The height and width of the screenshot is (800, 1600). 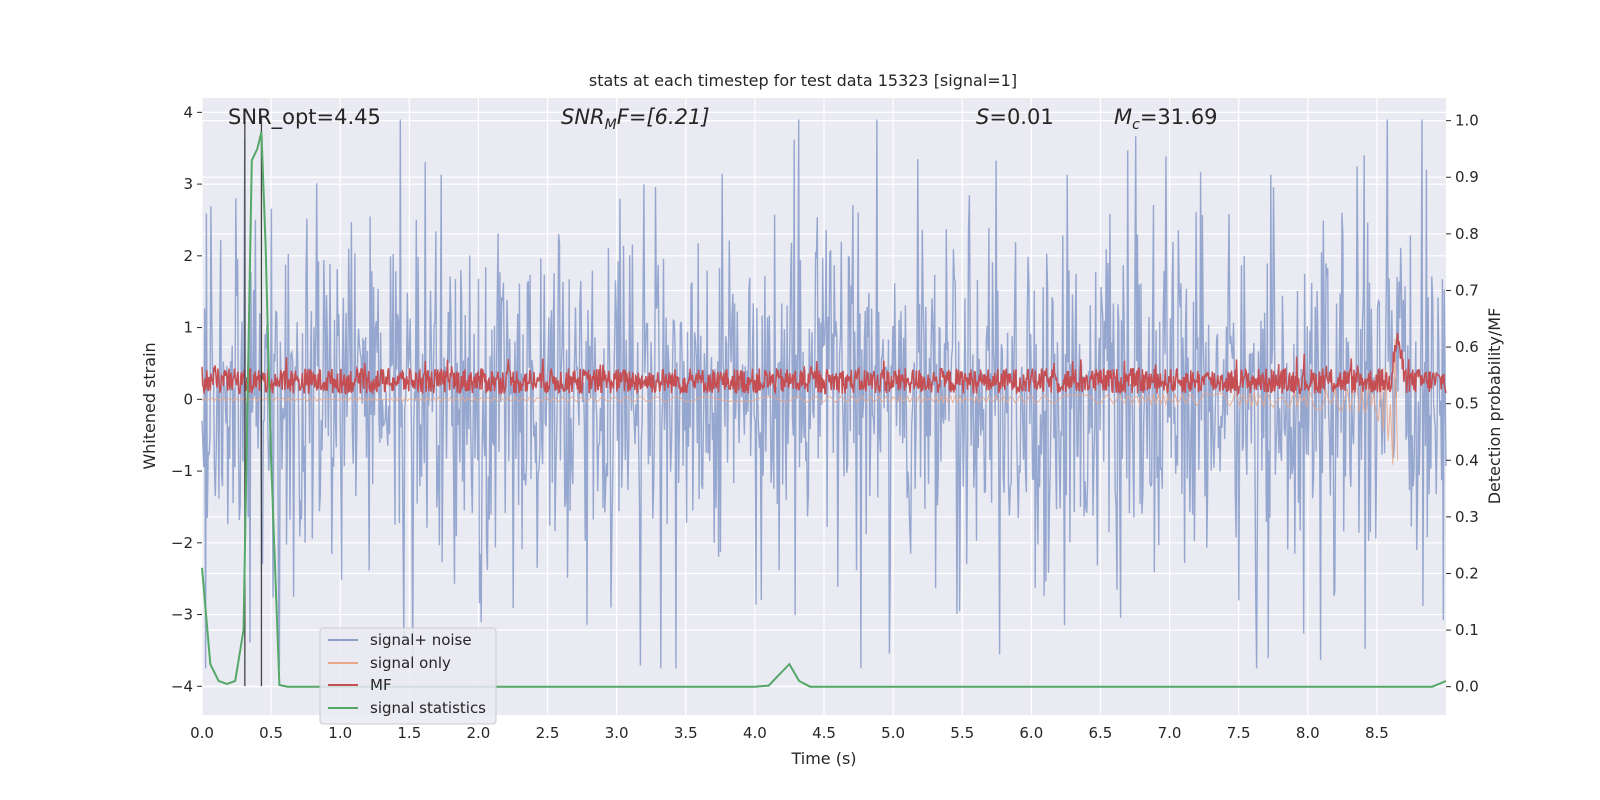 I want to click on y-left-tick-label: 2, so click(x=188, y=256).